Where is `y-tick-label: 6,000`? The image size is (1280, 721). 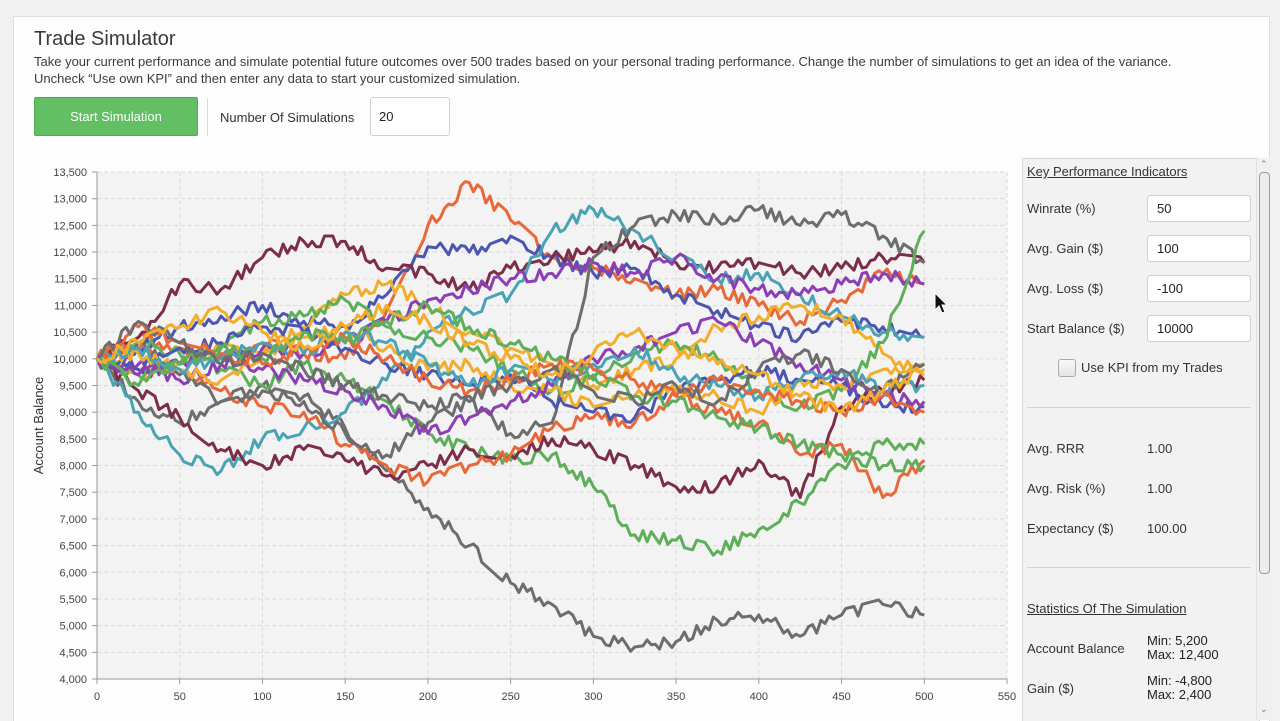
y-tick-label: 6,000 is located at coordinates (73, 573).